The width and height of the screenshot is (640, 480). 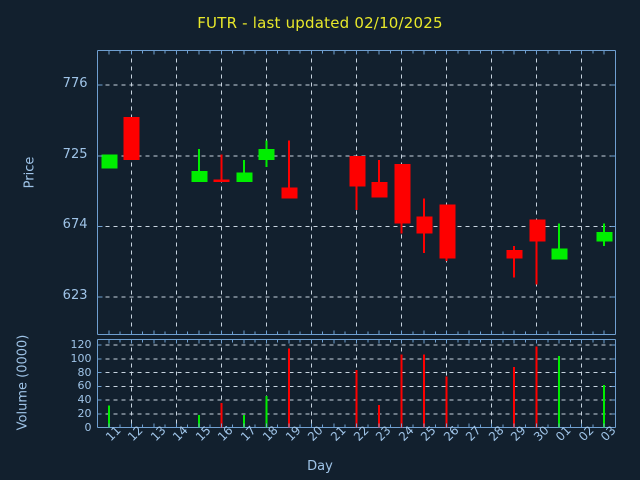 I want to click on volume-tick-label: 80, so click(x=84, y=372).